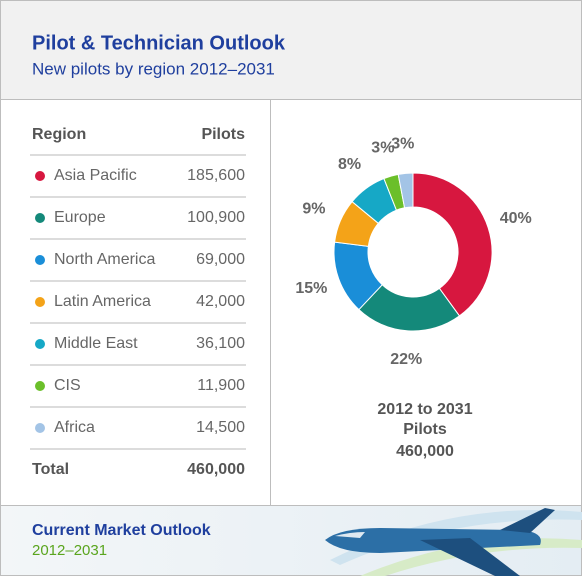  I want to click on center-text: Pilots, so click(425, 429).